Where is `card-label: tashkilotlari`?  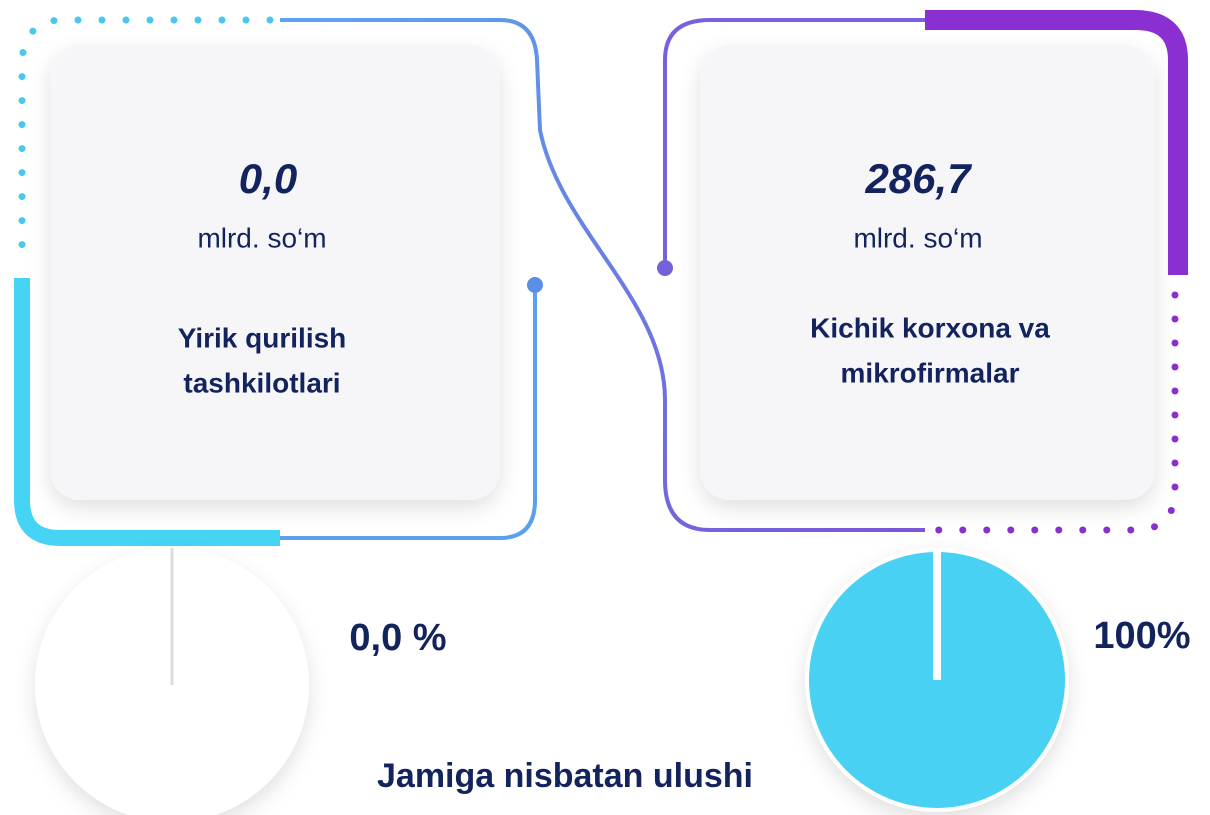 card-label: tashkilotlari is located at coordinates (261, 382).